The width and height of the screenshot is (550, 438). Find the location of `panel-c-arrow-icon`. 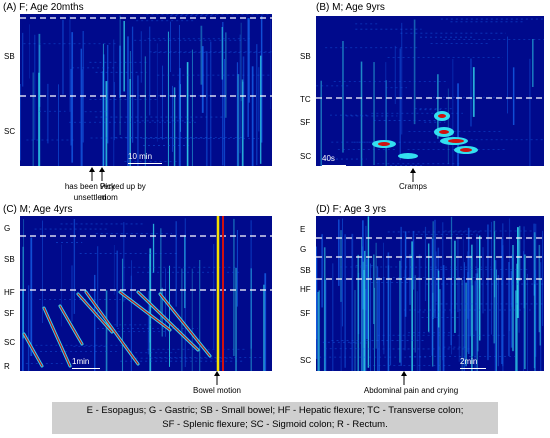

panel-c-arrow-icon is located at coordinates (217, 378).